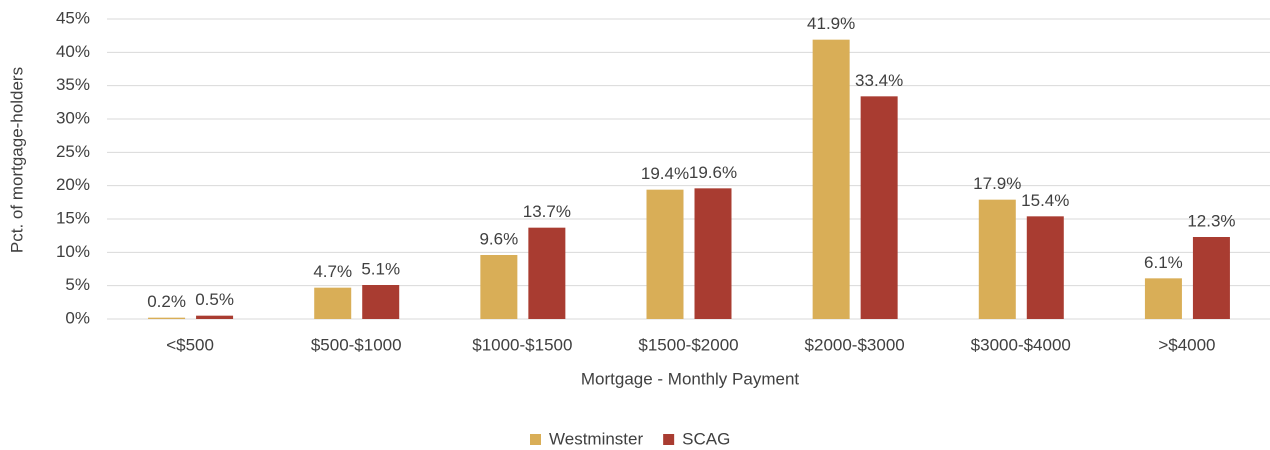 The image size is (1270, 450). What do you see at coordinates (596, 438) in the screenshot?
I see `legend-label: Westminster` at bounding box center [596, 438].